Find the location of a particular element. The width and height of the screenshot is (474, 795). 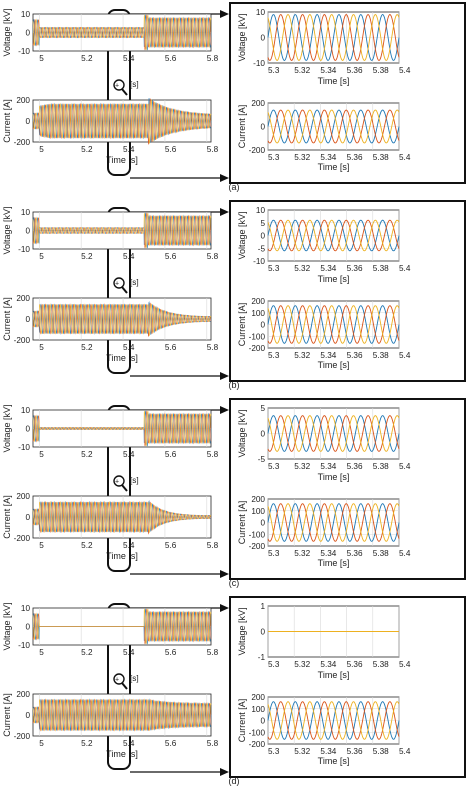

zoom-current-ylabel: Current [A] is located at coordinates (242, 325).